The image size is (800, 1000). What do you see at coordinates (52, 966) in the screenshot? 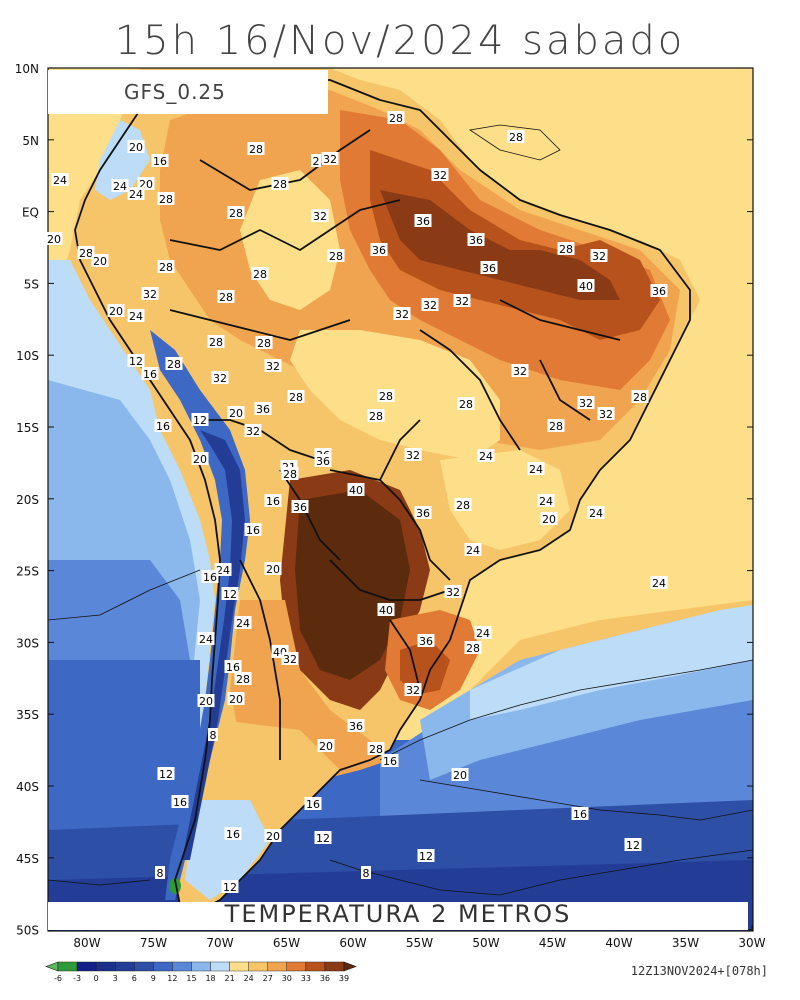
I see `colorbar-left-arrow` at bounding box center [52, 966].